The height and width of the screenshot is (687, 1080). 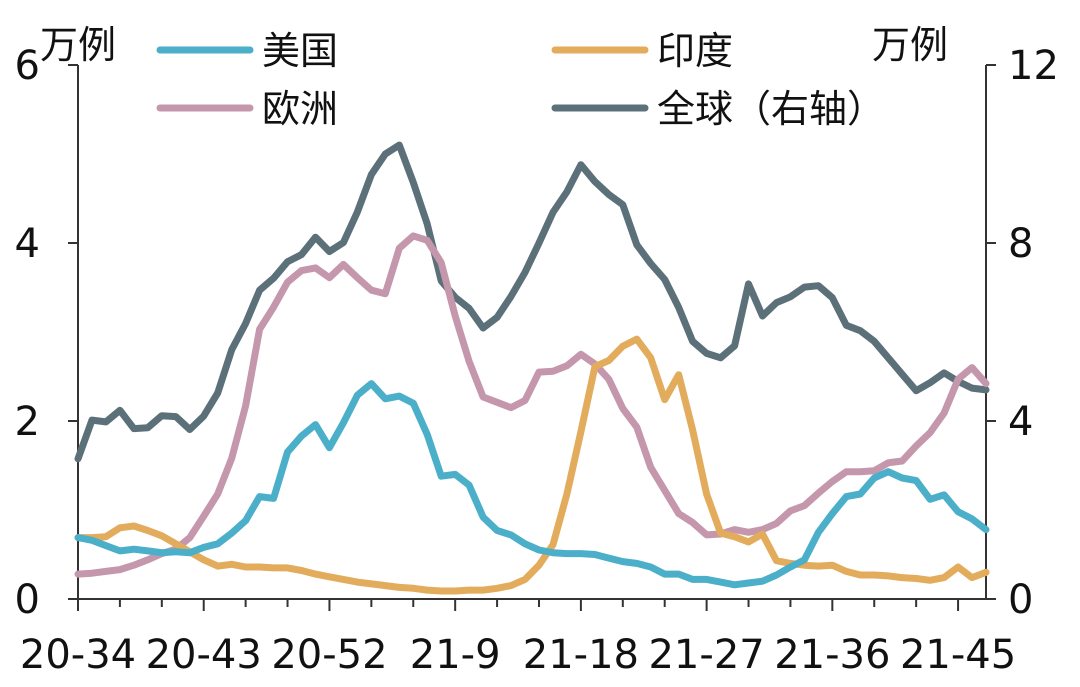 I want to click on left-axis-tick-label: 0, so click(x=27, y=600).